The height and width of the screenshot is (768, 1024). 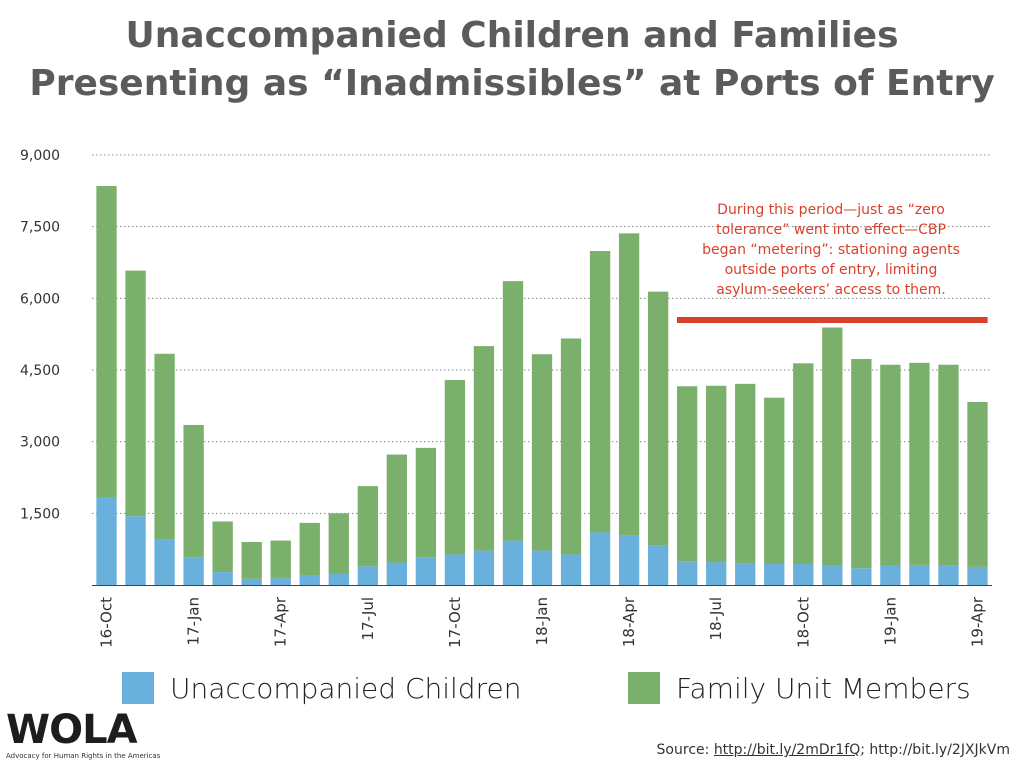 I want to click on x-tick-label: 18-Jul, so click(x=716, y=618).